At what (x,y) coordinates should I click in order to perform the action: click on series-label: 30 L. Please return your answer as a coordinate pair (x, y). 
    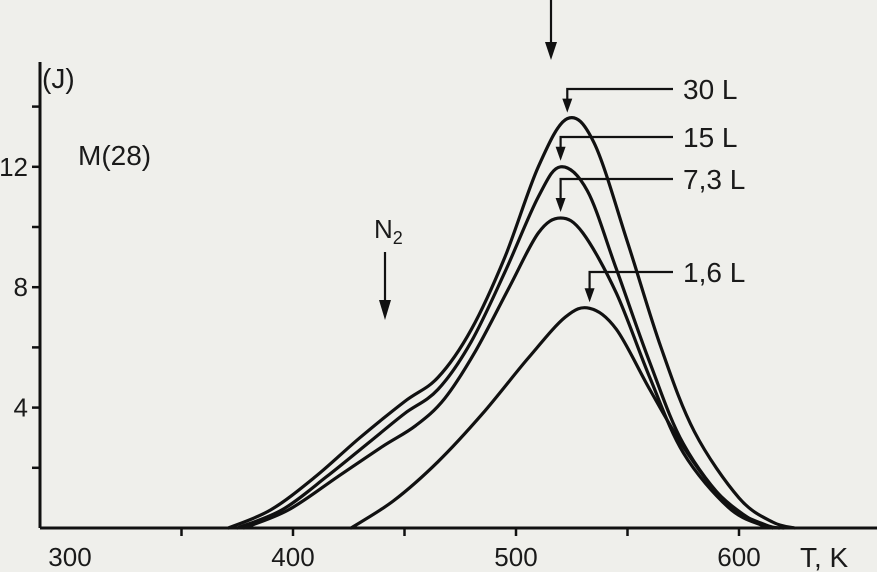
    Looking at the image, I should click on (710, 89).